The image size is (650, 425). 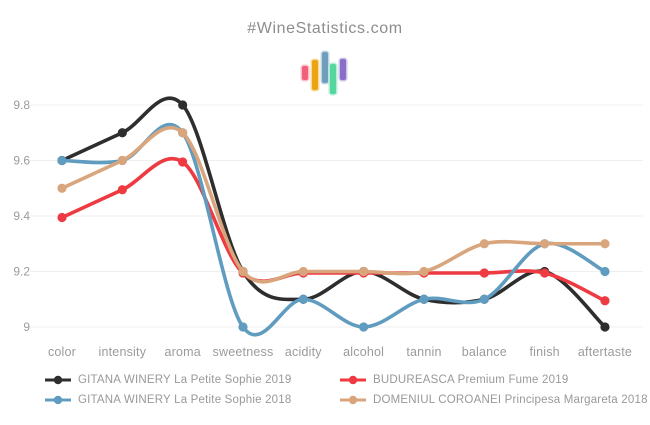 I want to click on logo-green-bar, so click(x=333, y=79).